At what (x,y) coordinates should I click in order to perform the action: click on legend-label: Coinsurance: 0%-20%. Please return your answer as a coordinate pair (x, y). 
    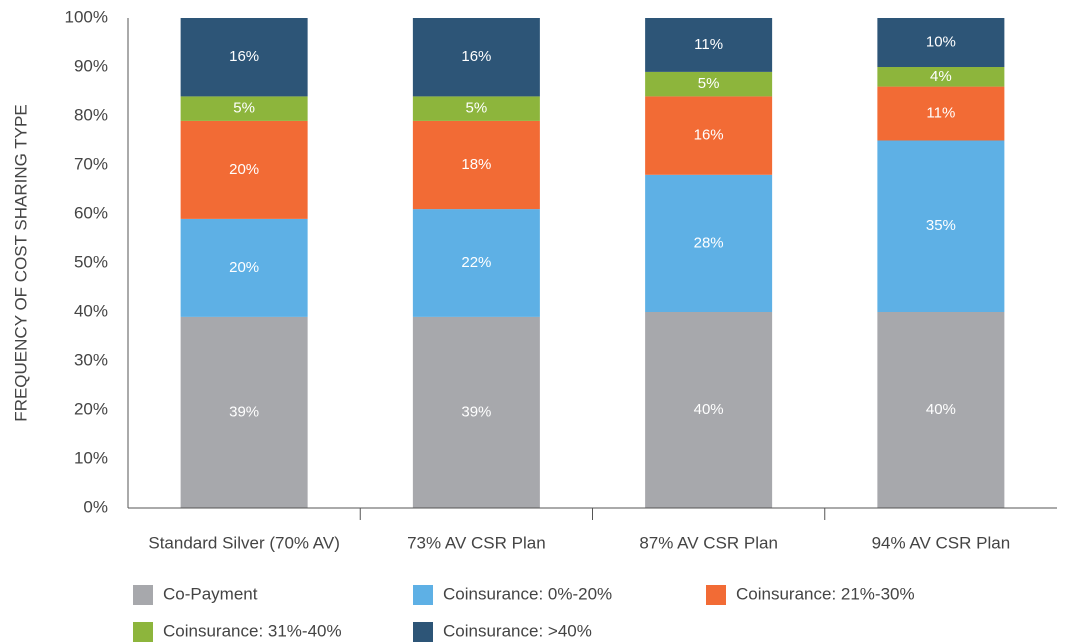
    Looking at the image, I should click on (527, 593).